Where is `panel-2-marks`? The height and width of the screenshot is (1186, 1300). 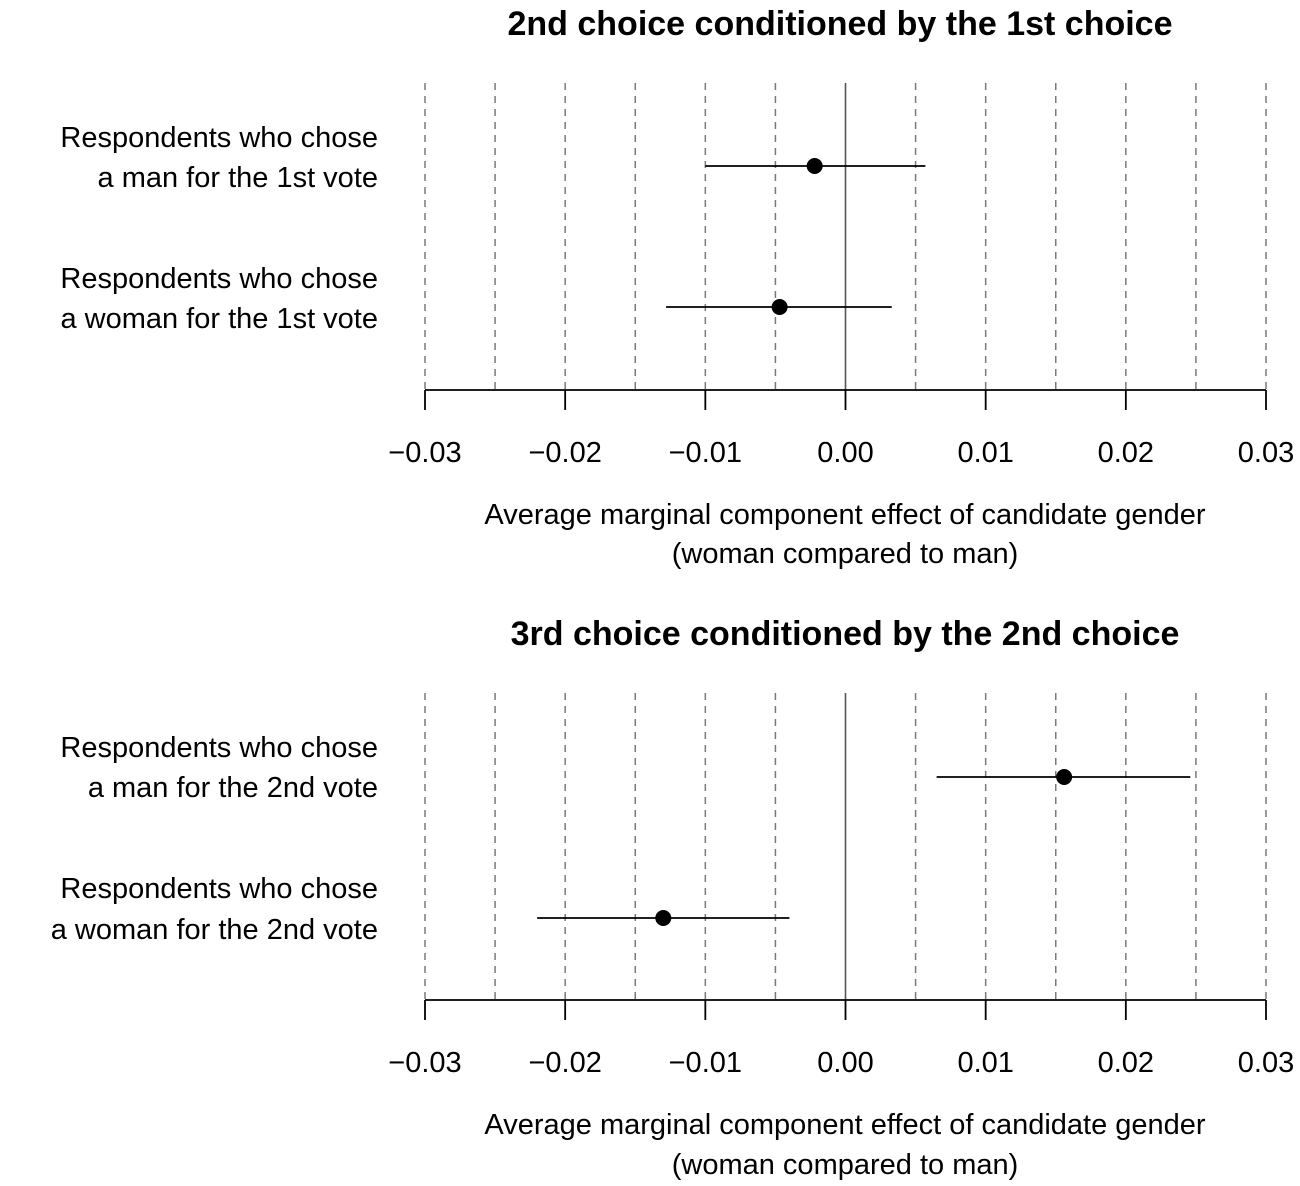
panel-2-marks is located at coordinates (864, 847).